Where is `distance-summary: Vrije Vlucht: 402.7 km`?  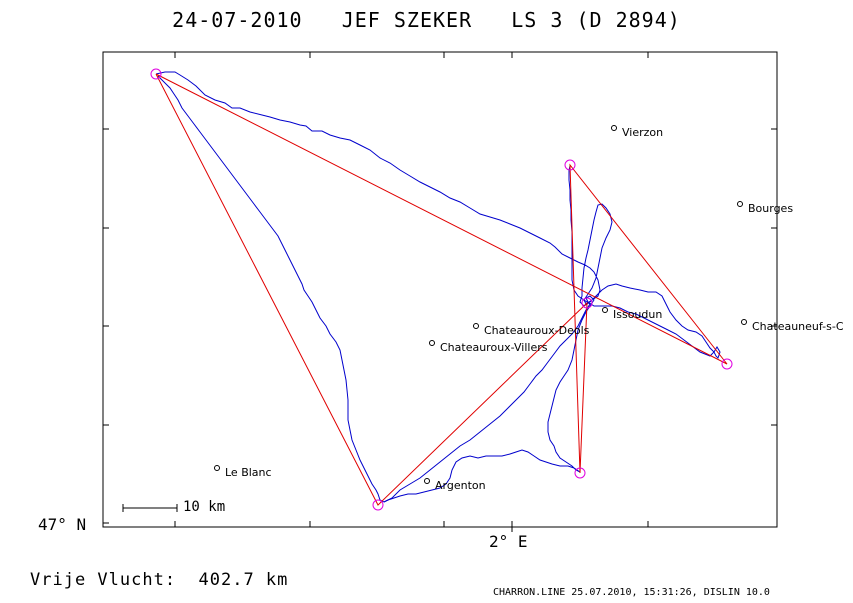 distance-summary: Vrije Vlucht: 402.7 km is located at coordinates (159, 580).